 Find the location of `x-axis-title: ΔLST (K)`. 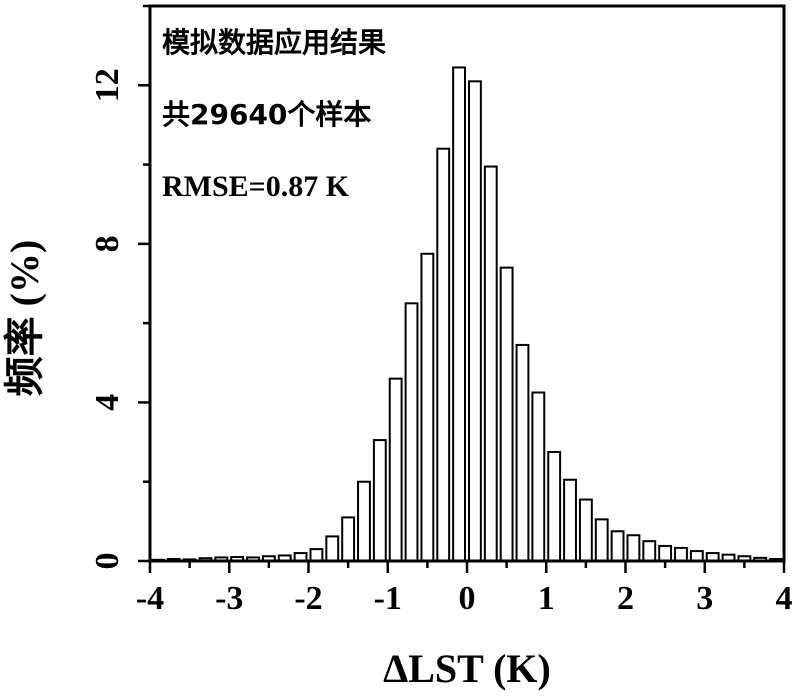

x-axis-title: ΔLST (K) is located at coordinates (467, 668).